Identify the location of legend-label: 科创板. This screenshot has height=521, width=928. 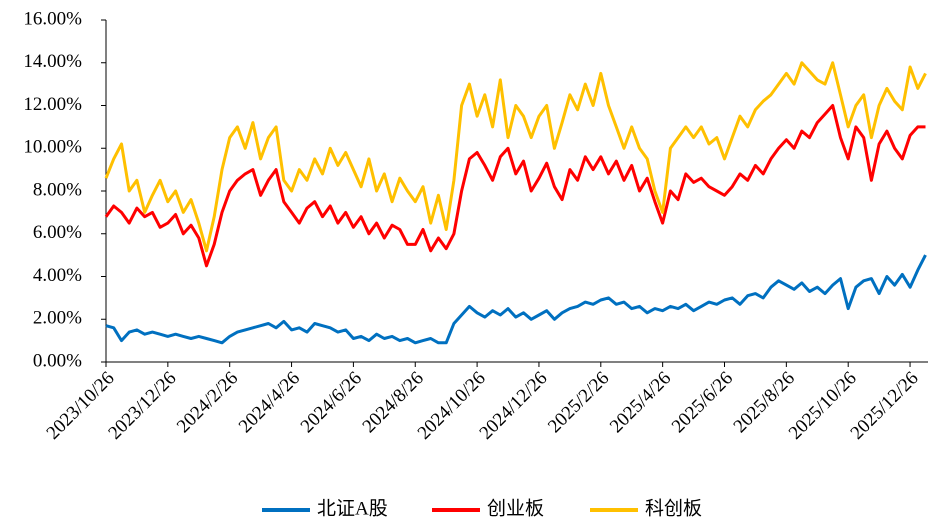
(673, 508).